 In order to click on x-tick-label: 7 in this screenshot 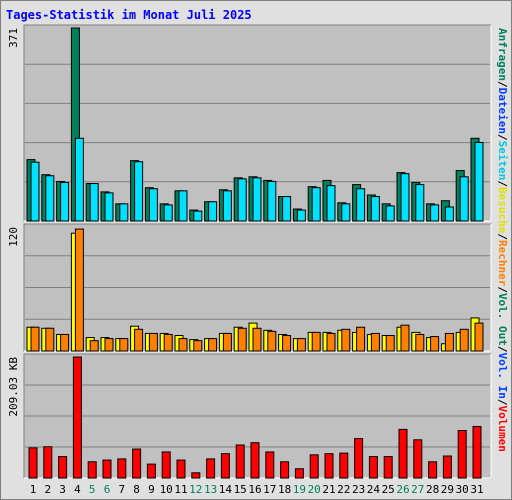, I will do `click(121, 489)`.